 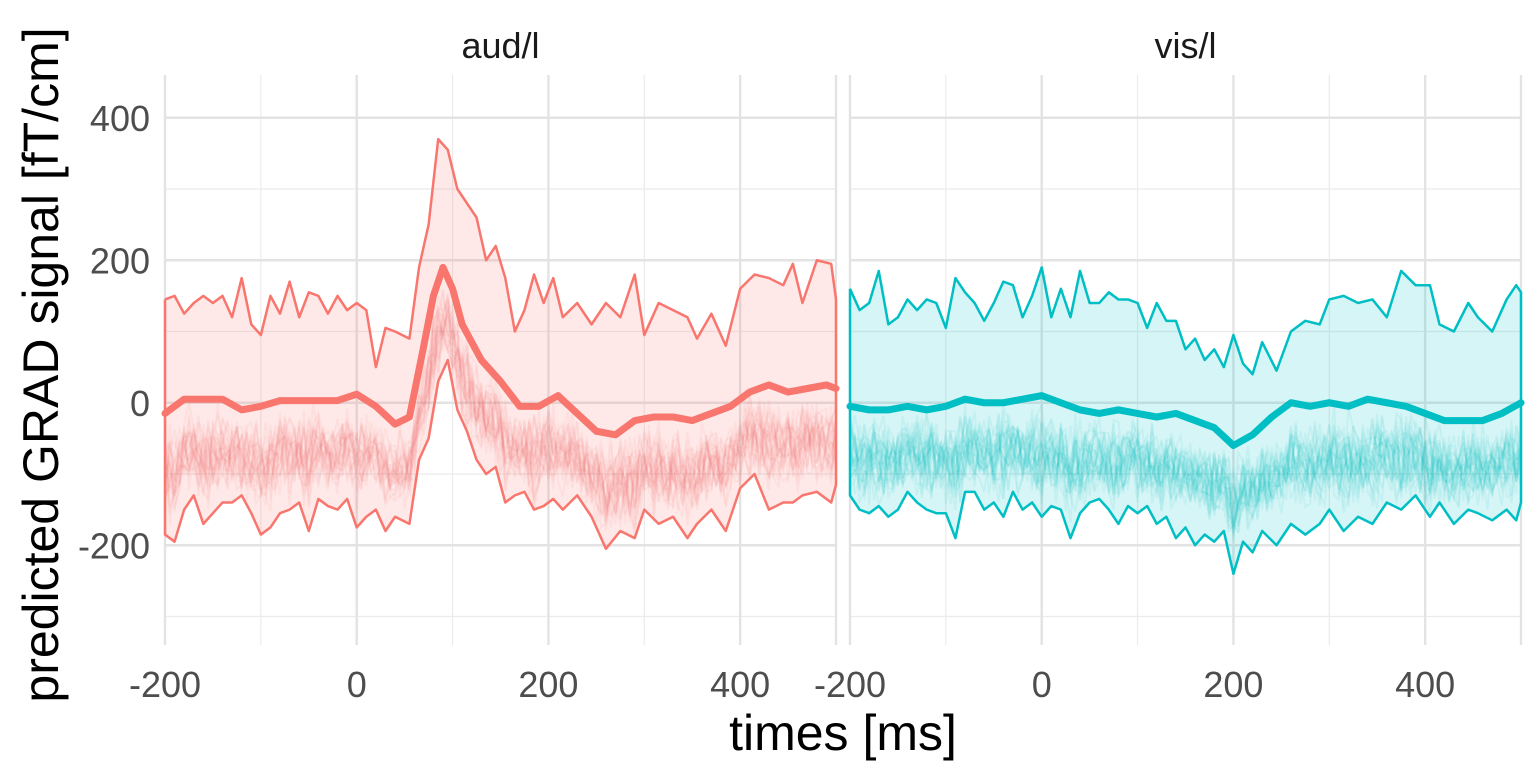 I want to click on y-tick-label: 200, so click(x=120, y=260).